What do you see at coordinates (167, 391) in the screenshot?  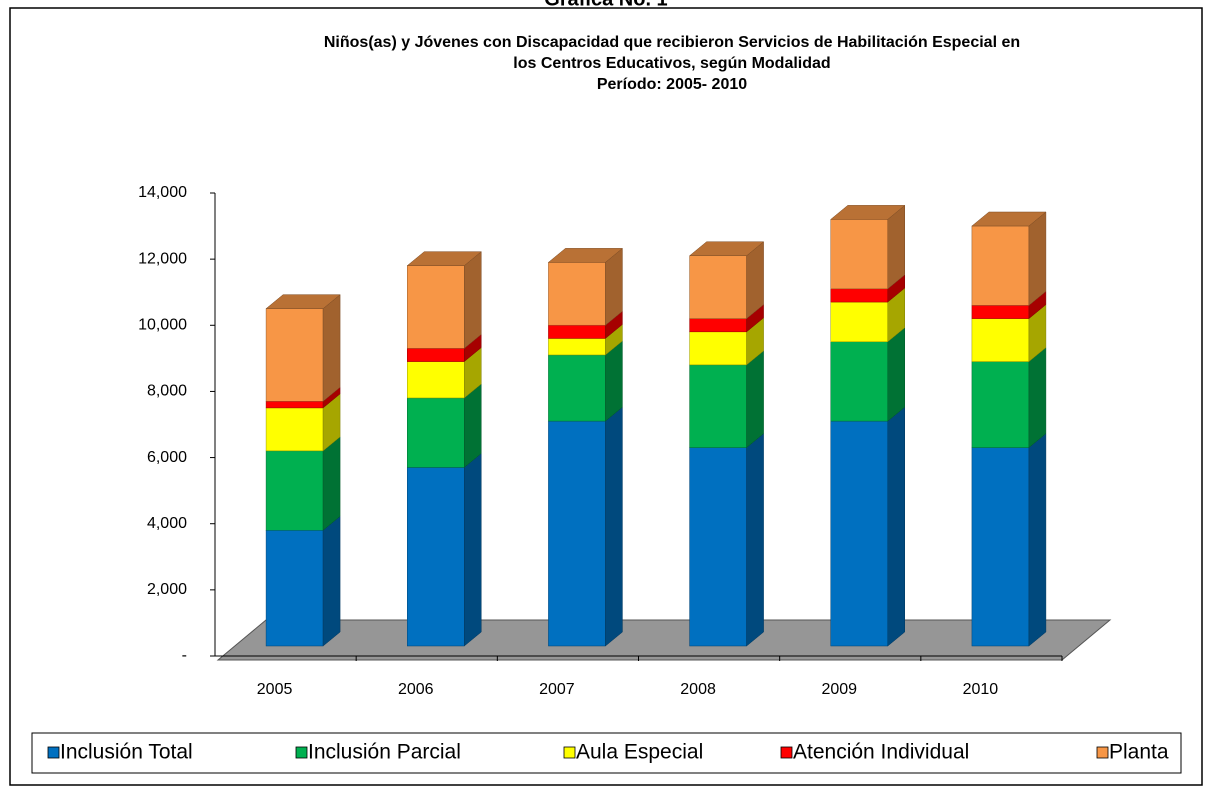 I see `y-tick-label: 8,000` at bounding box center [167, 391].